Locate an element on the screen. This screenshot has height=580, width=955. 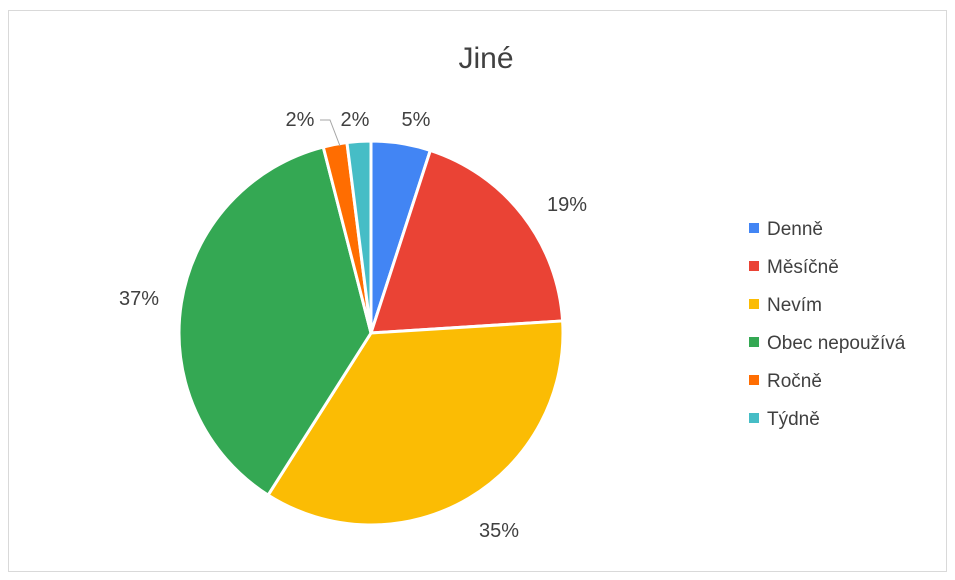
slice-label-1: 5% is located at coordinates (416, 120).